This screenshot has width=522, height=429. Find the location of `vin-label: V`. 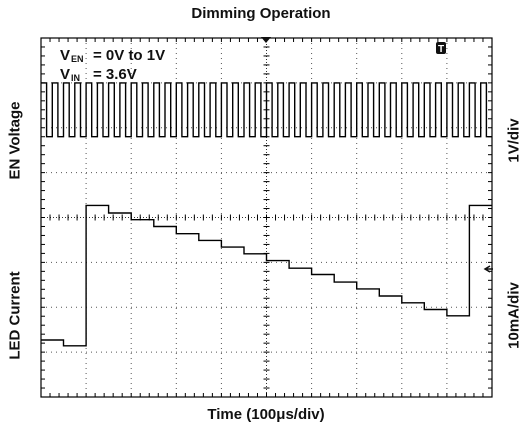

vin-label: V is located at coordinates (65, 74).